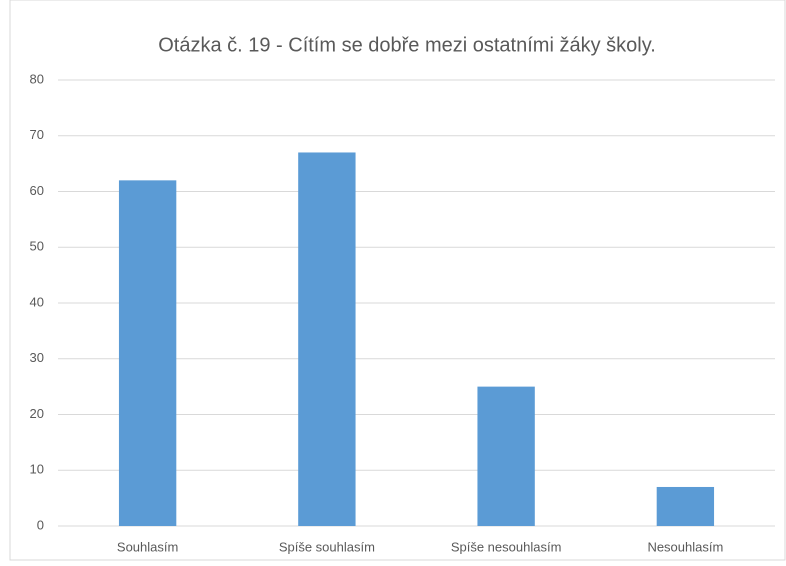 Image resolution: width=786 pixels, height=566 pixels. I want to click on y-tick-label: 0, so click(40, 524).